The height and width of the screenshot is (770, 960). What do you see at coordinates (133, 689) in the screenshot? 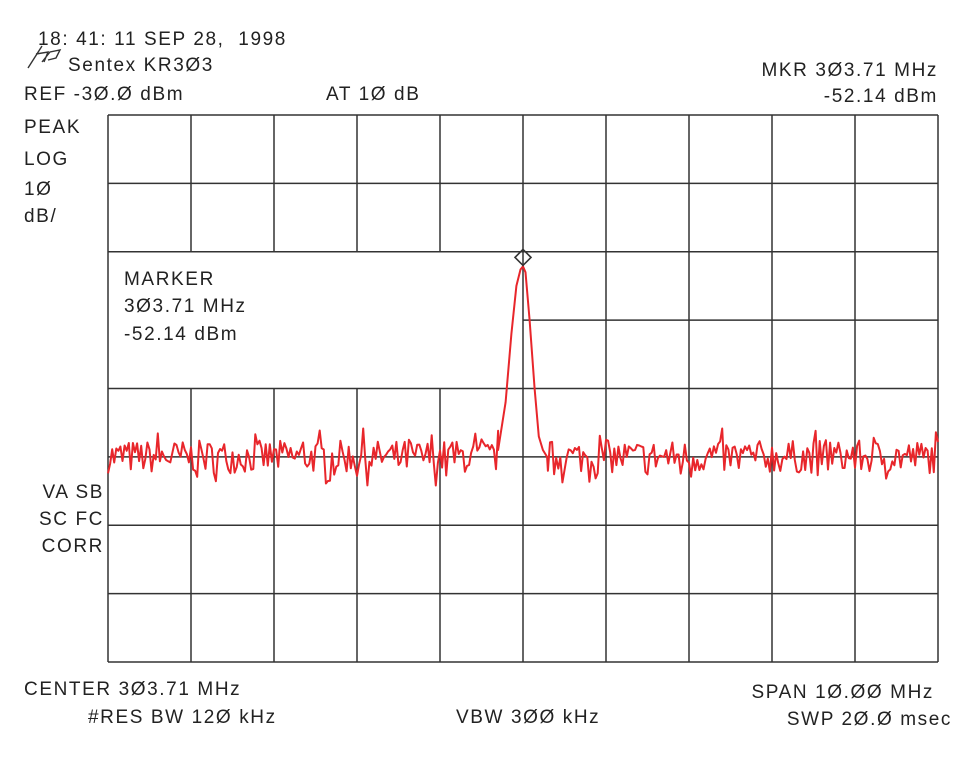
I see `center-frequency: CENTER 3Ø3.71 MHz` at bounding box center [133, 689].